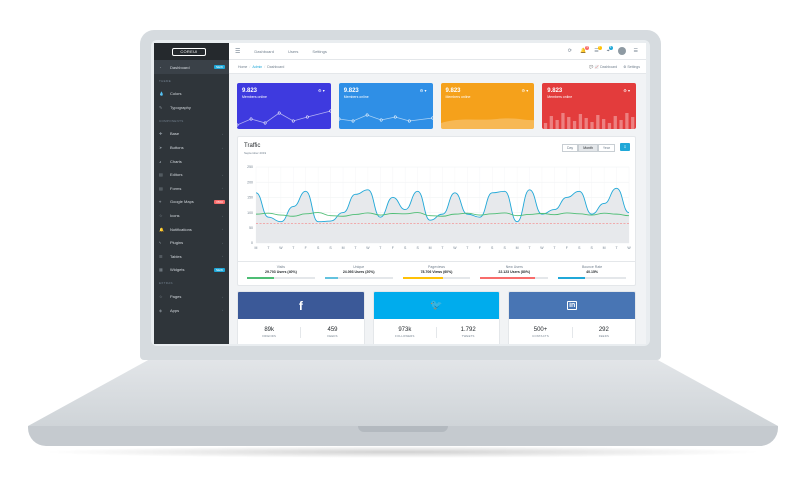 The width and height of the screenshot is (800, 483). What do you see at coordinates (569, 51) in the screenshot?
I see `refresh-icon: ⟳` at bounding box center [569, 51].